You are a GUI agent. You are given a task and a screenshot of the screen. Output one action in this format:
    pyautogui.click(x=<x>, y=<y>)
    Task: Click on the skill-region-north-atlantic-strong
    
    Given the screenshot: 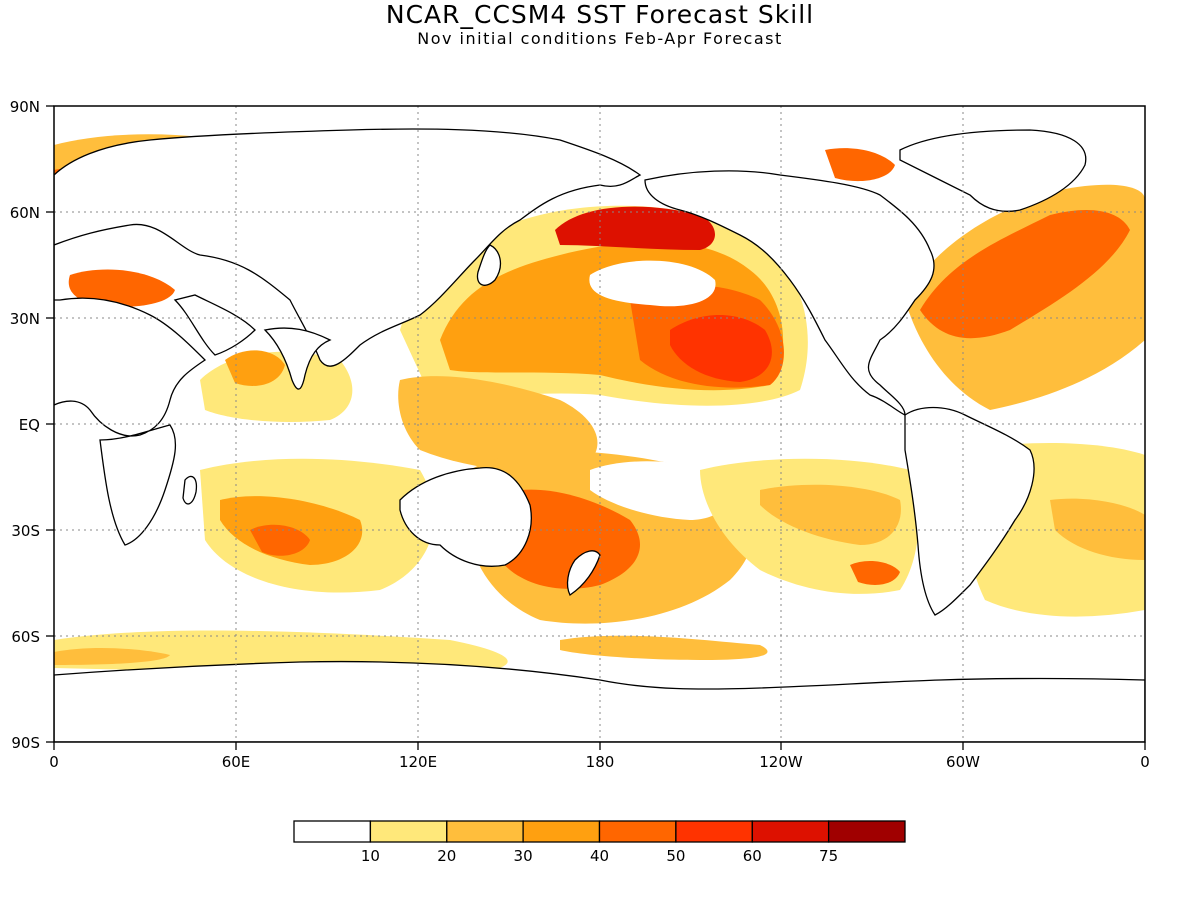 What is the action you would take?
    pyautogui.click(x=1025, y=274)
    